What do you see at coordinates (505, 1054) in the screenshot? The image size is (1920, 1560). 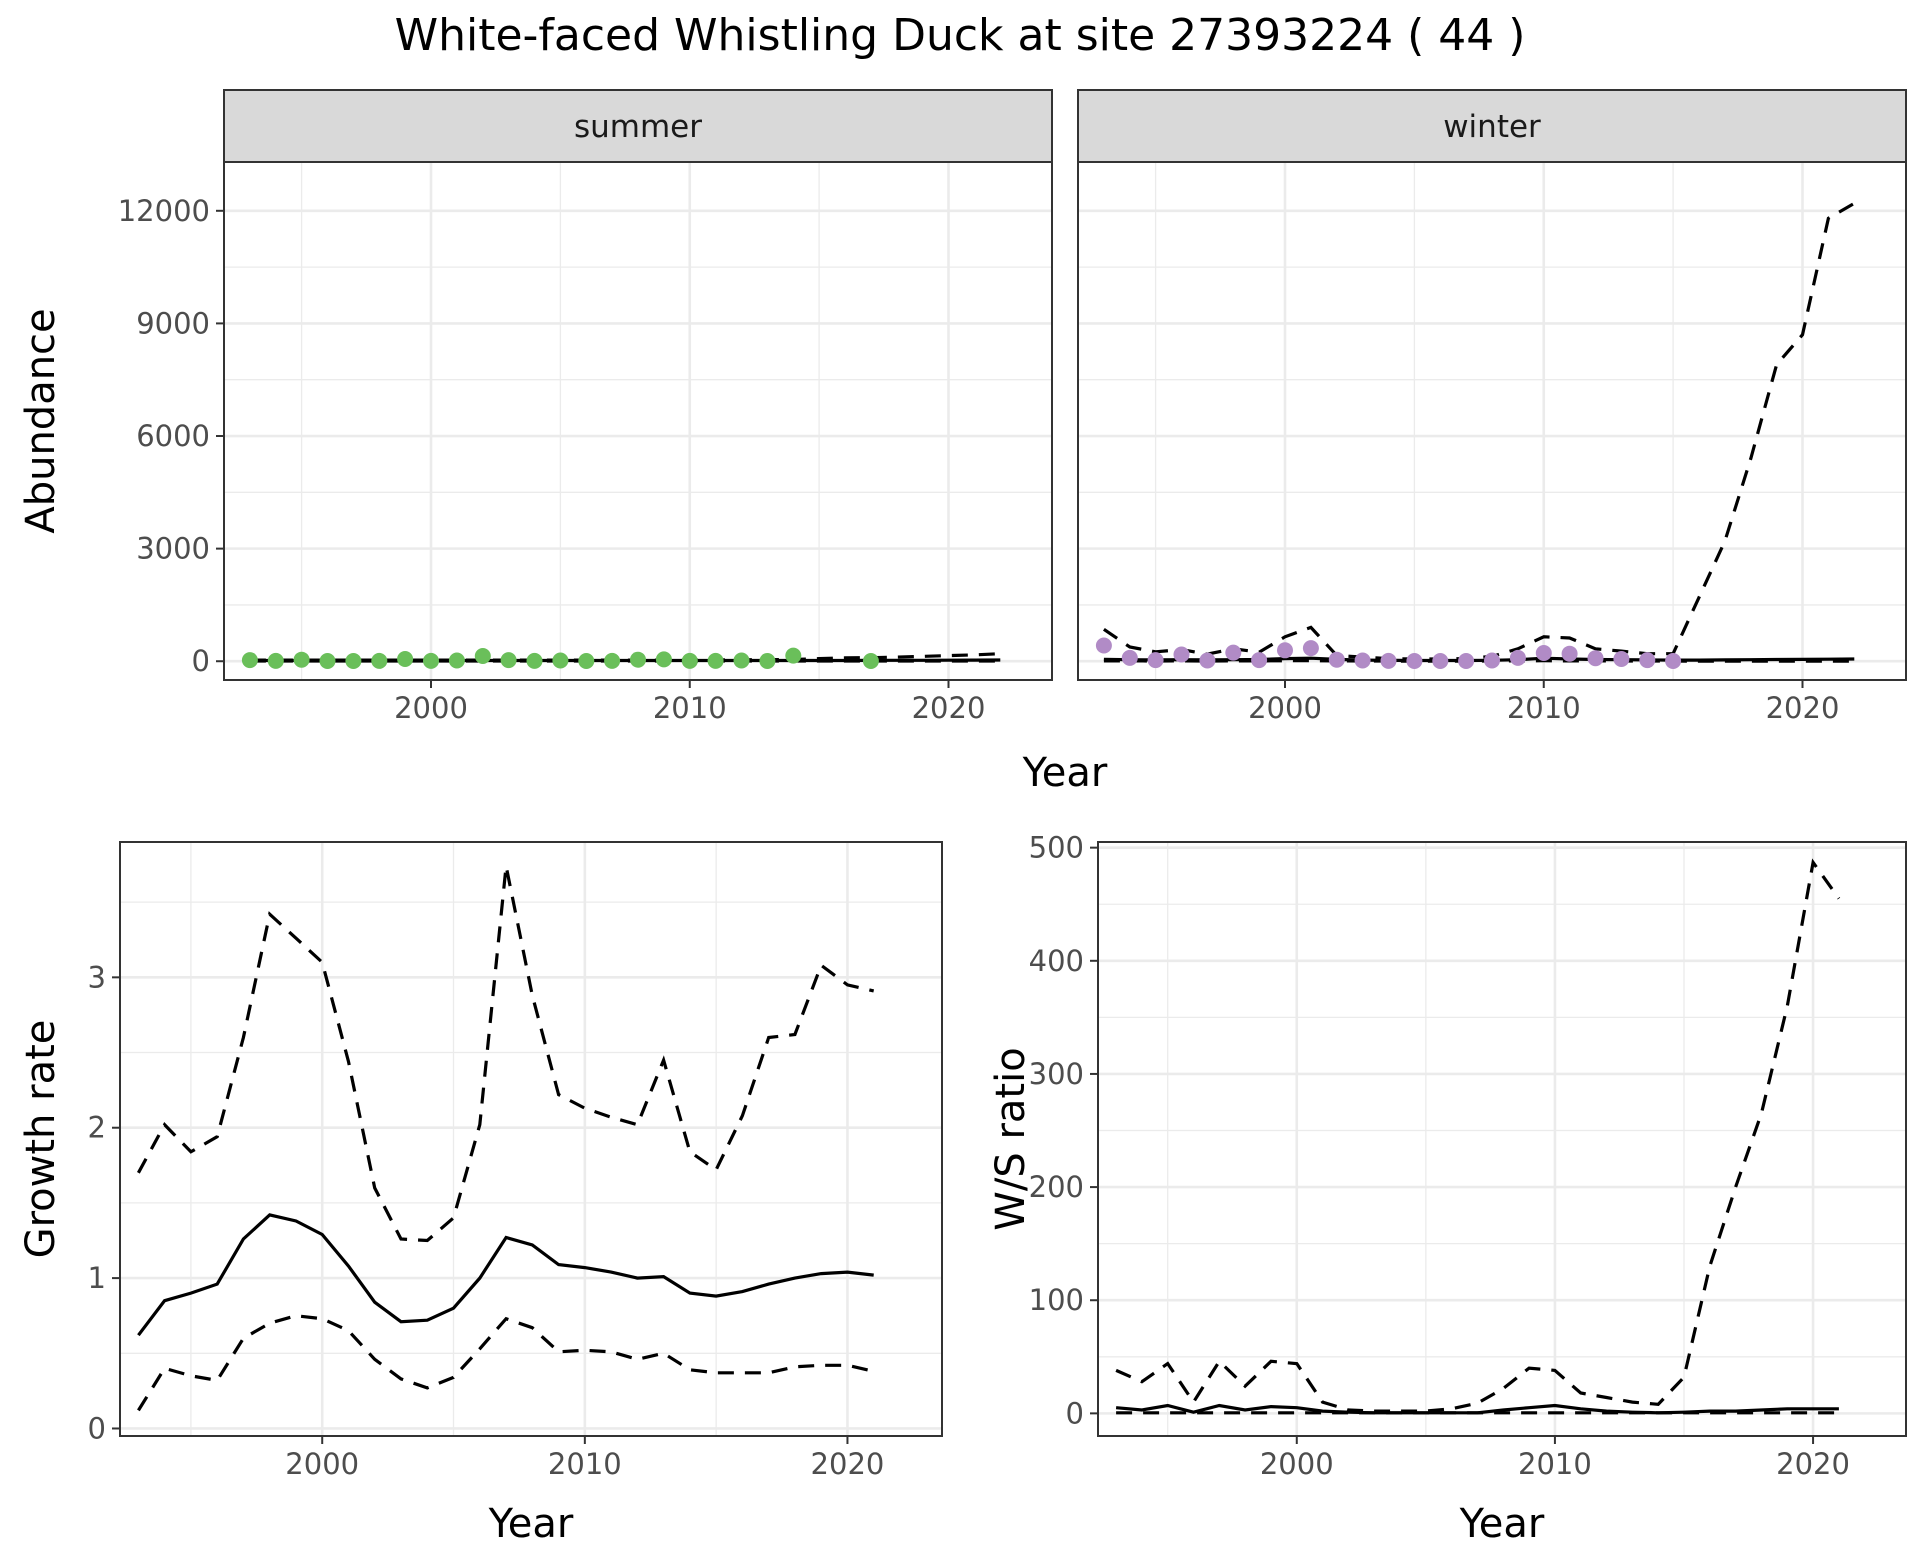 I see `growth-upper-line` at bounding box center [505, 1054].